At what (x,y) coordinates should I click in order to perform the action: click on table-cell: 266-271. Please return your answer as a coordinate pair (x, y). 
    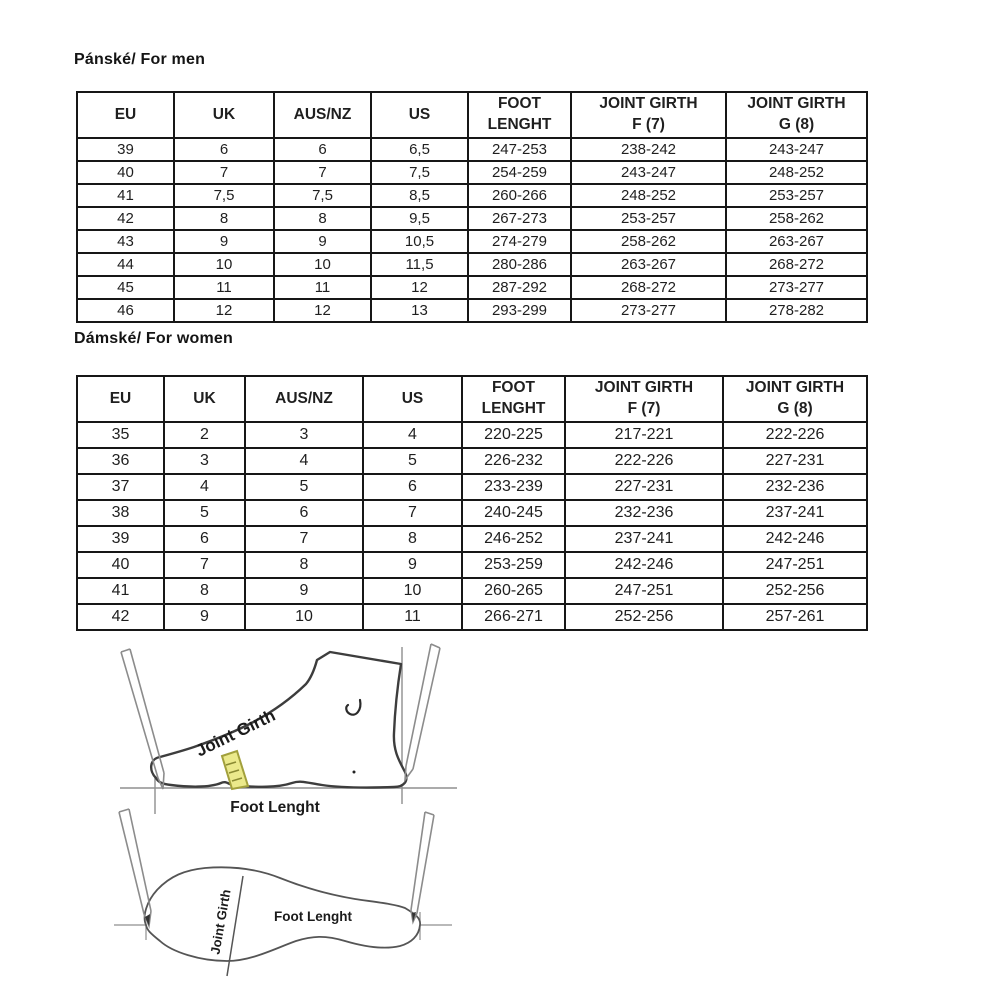
    Looking at the image, I should click on (513, 617).